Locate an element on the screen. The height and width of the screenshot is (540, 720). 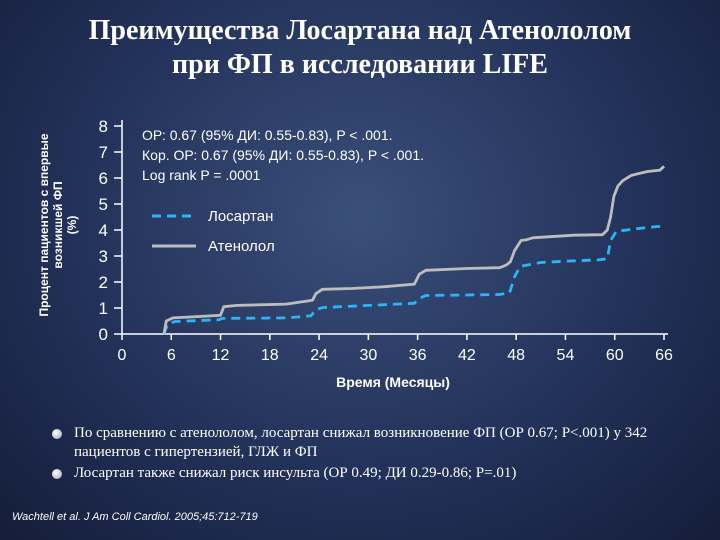
x-tick-label: 12 is located at coordinates (221, 355).